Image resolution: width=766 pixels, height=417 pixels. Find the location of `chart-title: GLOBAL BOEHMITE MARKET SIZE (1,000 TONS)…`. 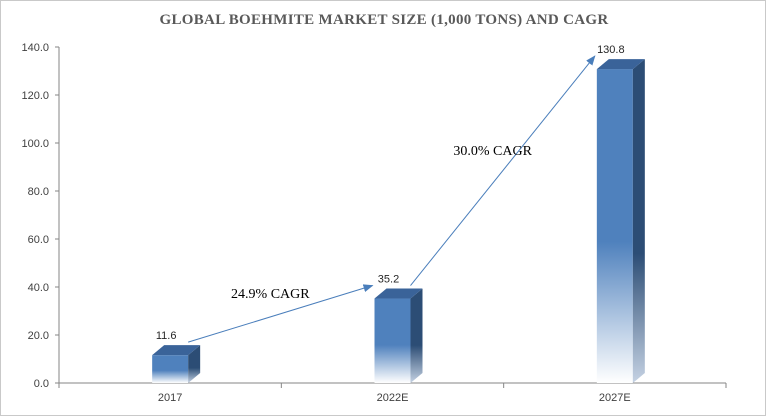

chart-title: GLOBAL BOEHMITE MARKET SIZE (1,000 TONS)… is located at coordinates (384, 20).